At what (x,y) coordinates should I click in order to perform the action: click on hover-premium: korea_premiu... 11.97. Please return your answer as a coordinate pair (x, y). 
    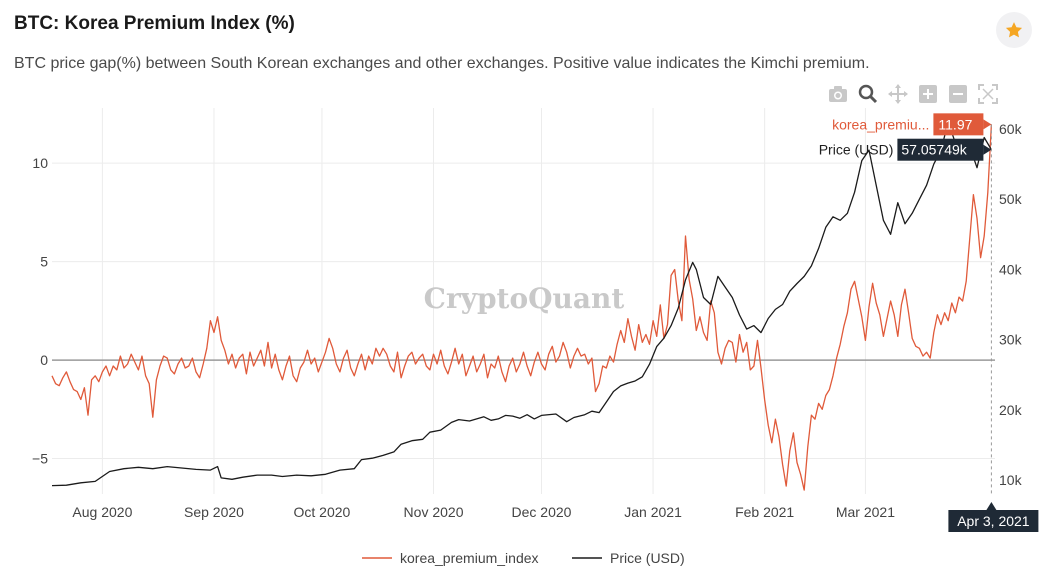
    Looking at the image, I should click on (912, 124).